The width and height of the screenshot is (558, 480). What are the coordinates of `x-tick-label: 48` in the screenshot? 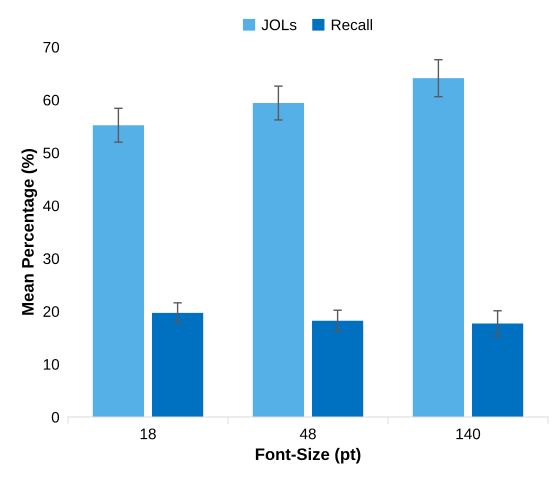 It's located at (308, 434).